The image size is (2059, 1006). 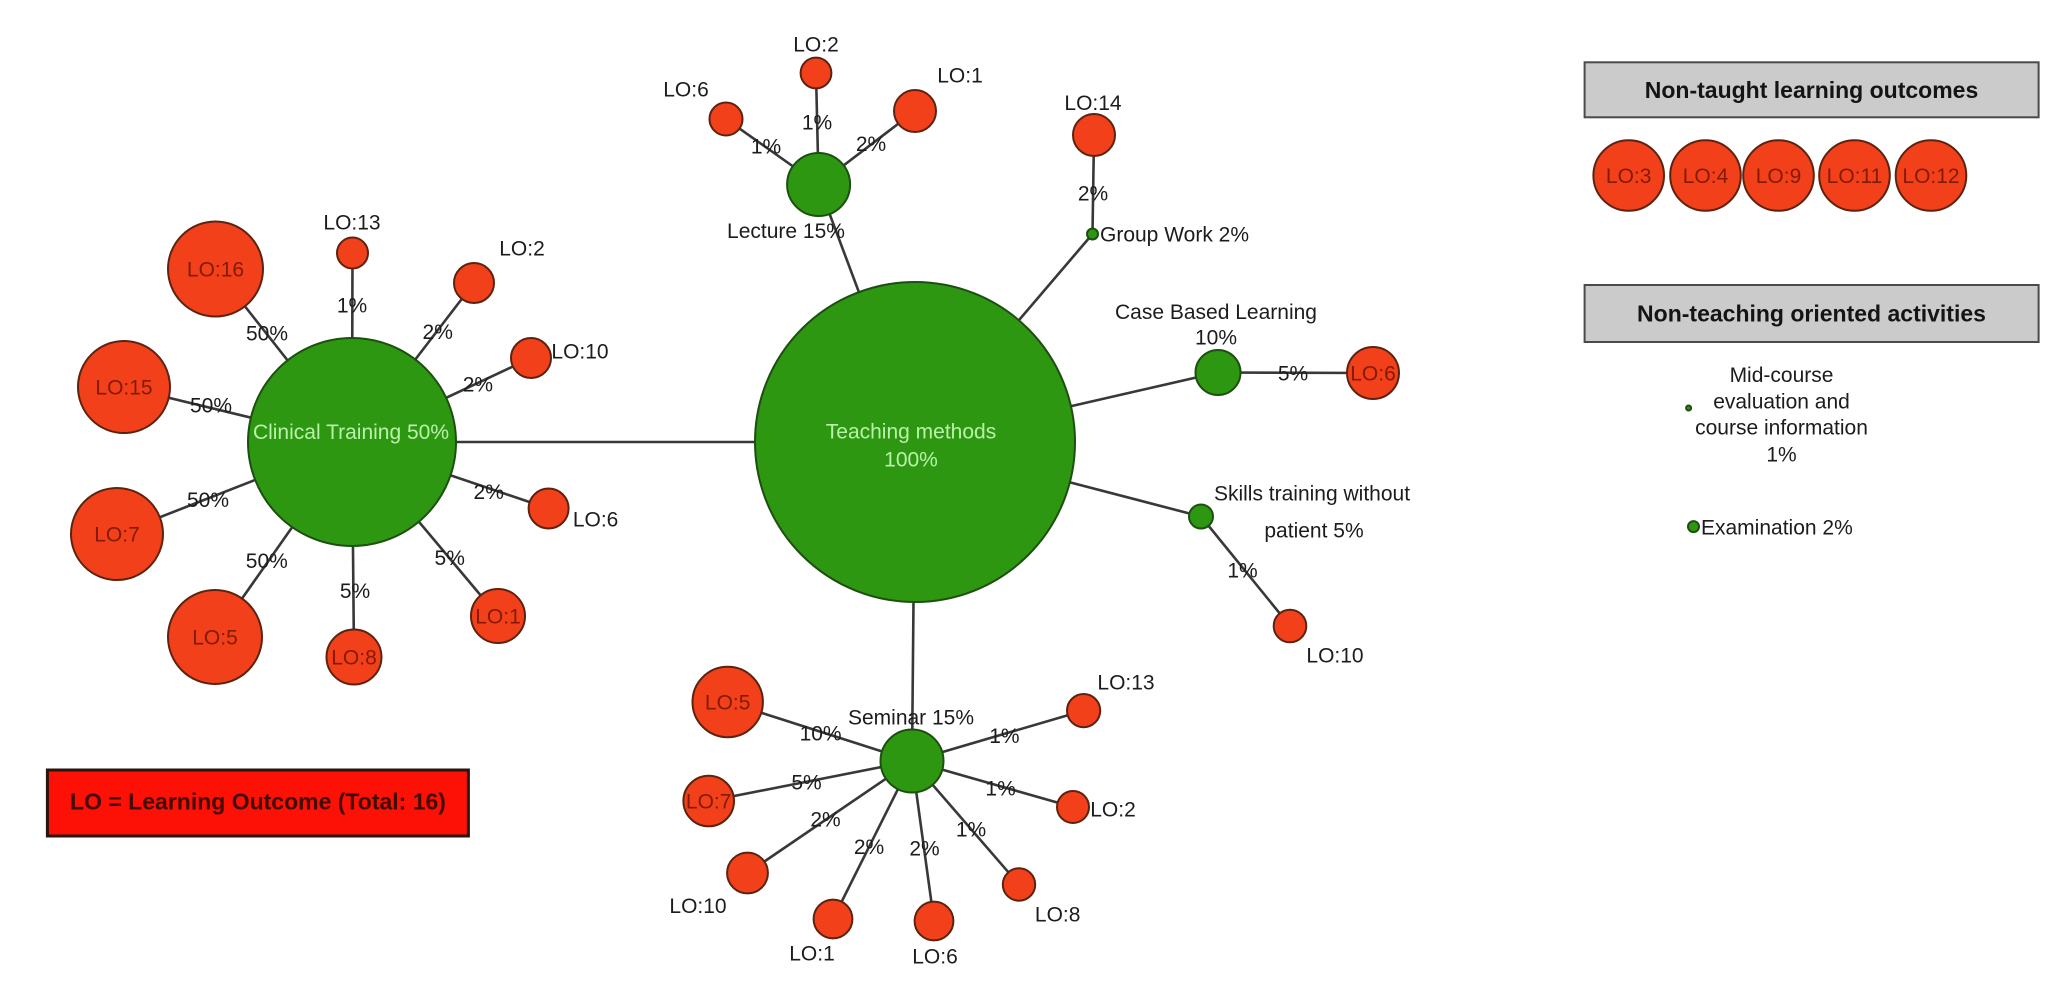 What do you see at coordinates (1777, 528) in the screenshot?
I see `svg-text: Examination 2%` at bounding box center [1777, 528].